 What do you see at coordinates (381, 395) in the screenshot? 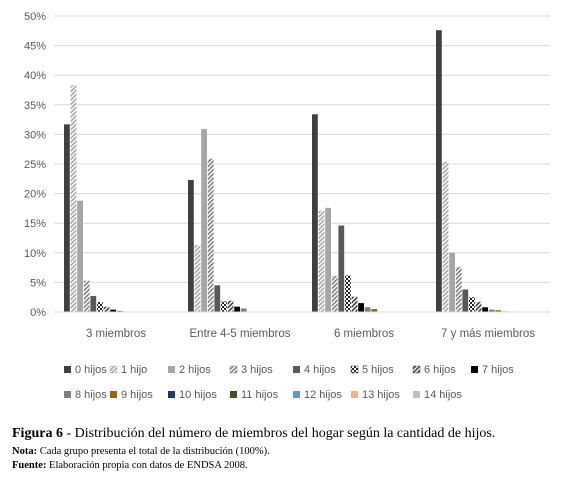
I see `legend-label: 13 hijos` at bounding box center [381, 395].